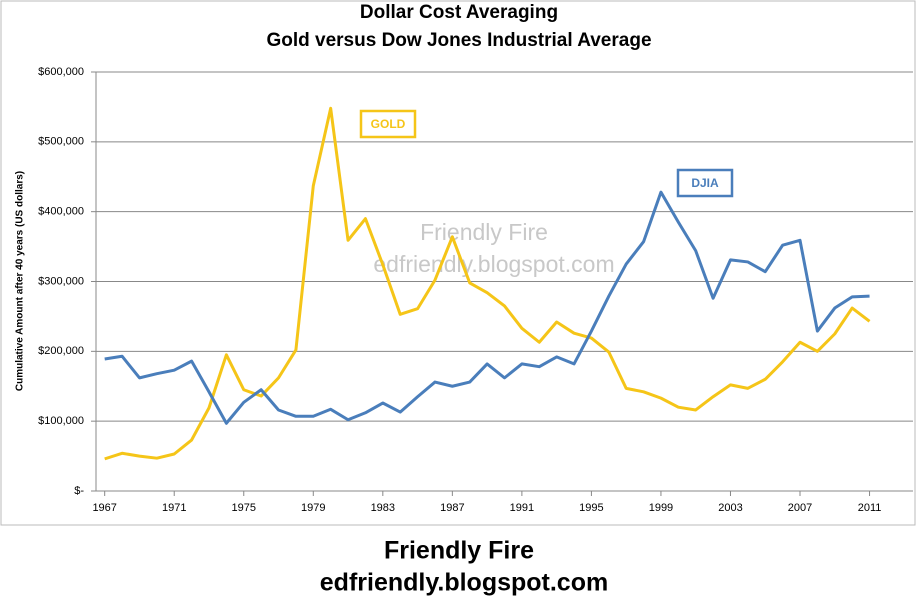  What do you see at coordinates (458, 40) in the screenshot?
I see `chart-subtitle: Gold versus Dow Jones Industrial Average` at bounding box center [458, 40].